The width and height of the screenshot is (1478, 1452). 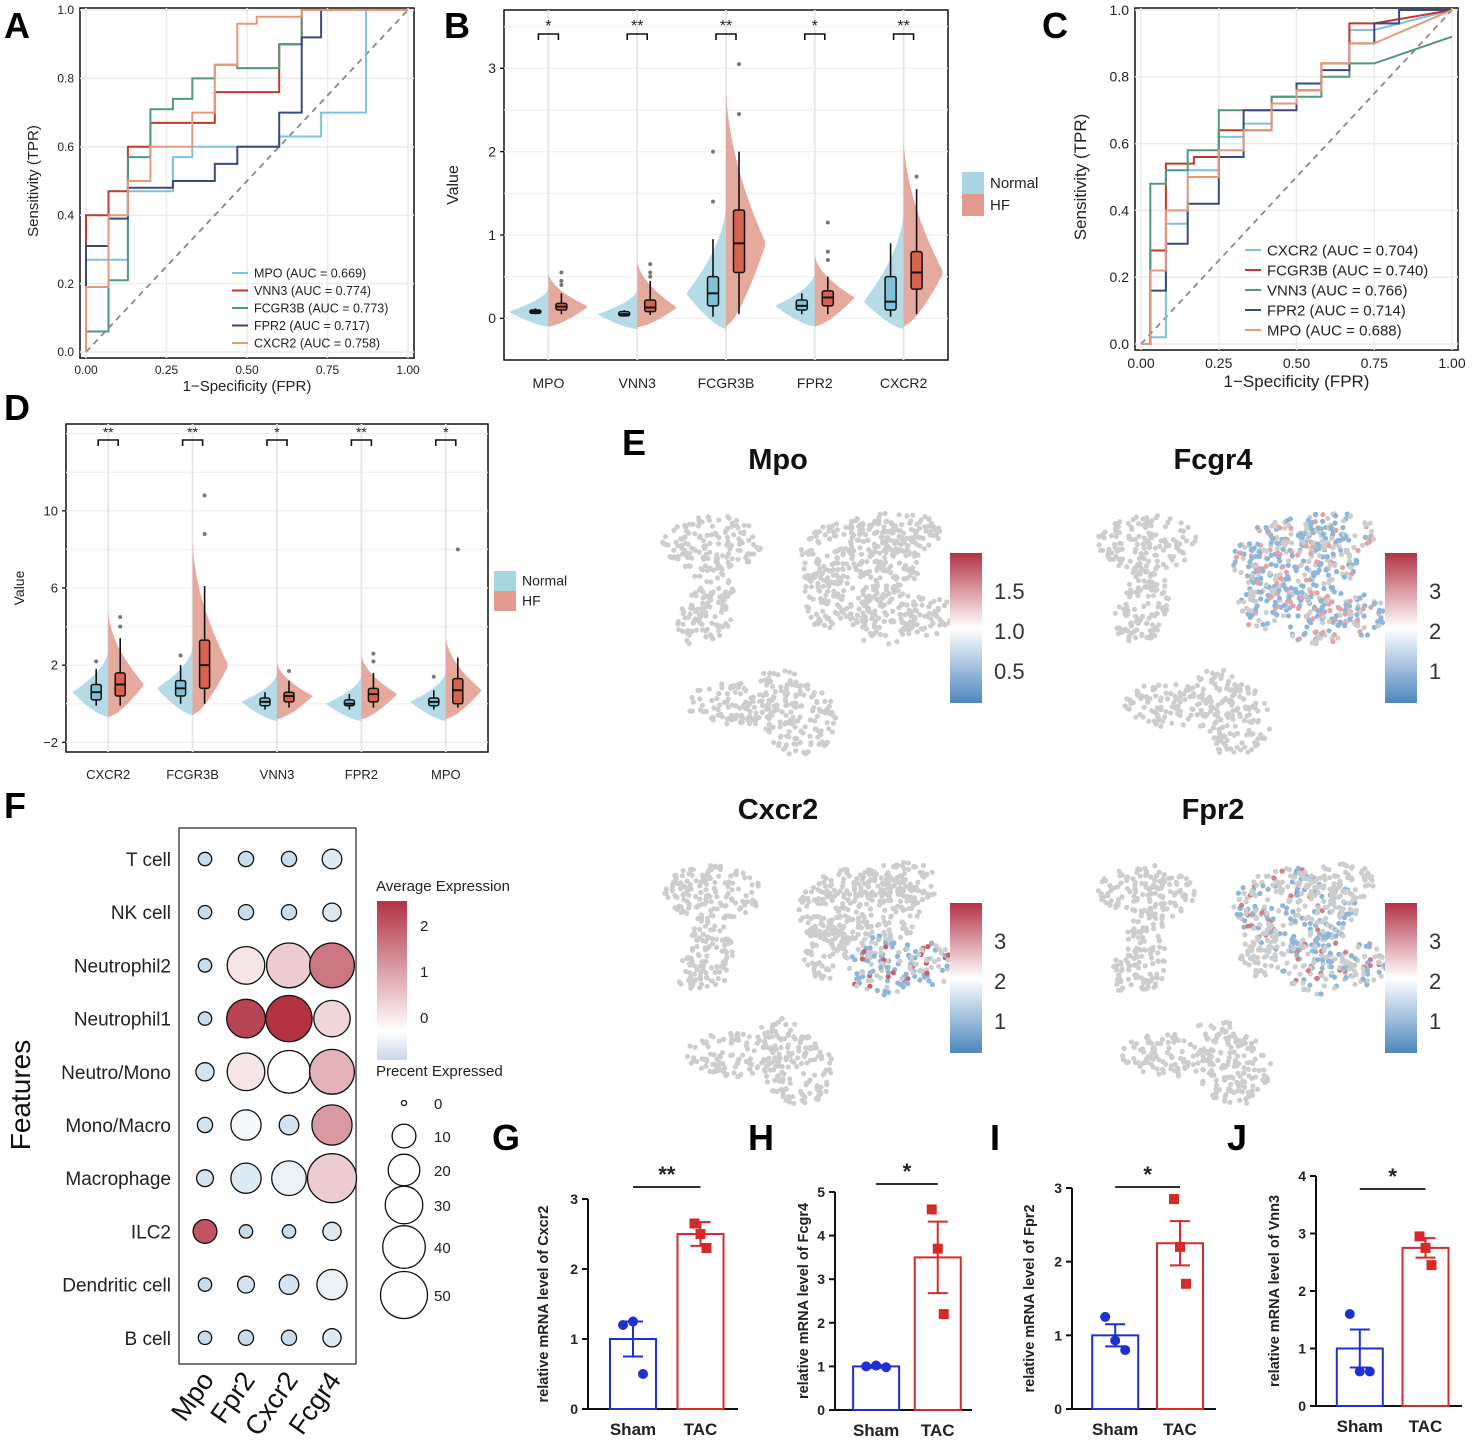 I want to click on y-tick-label: 2, so click(x=574, y=1269).